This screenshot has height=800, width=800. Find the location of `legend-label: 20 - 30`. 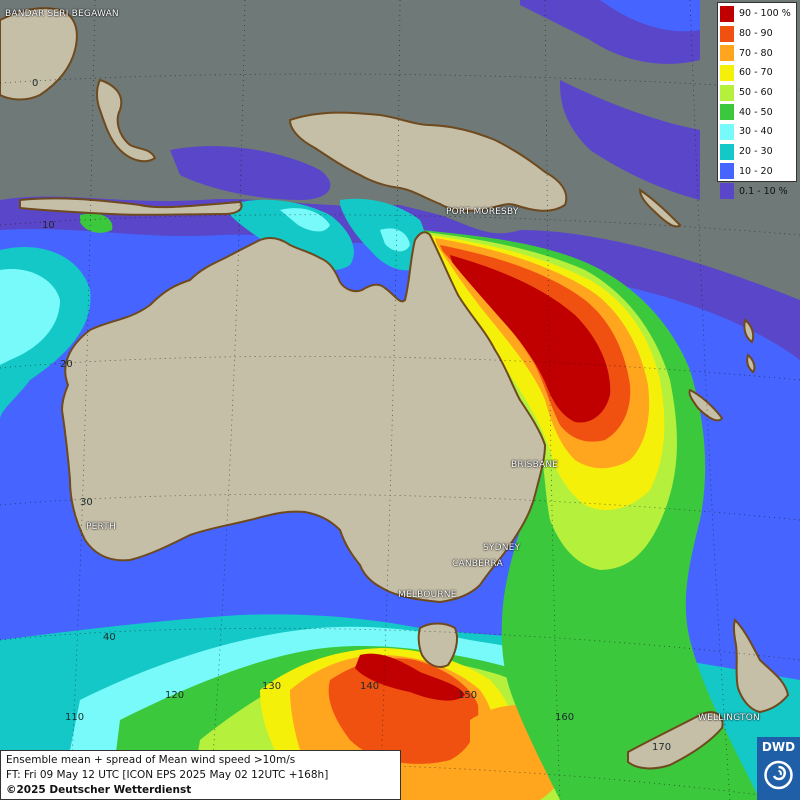

legend-label: 20 - 30 is located at coordinates (756, 152).